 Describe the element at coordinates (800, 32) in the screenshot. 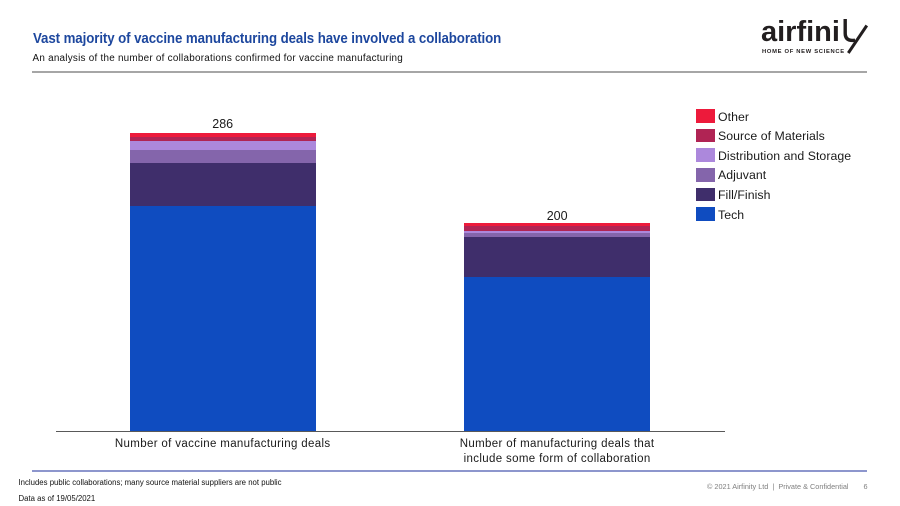

I see `svg-text: airfini` at that location.